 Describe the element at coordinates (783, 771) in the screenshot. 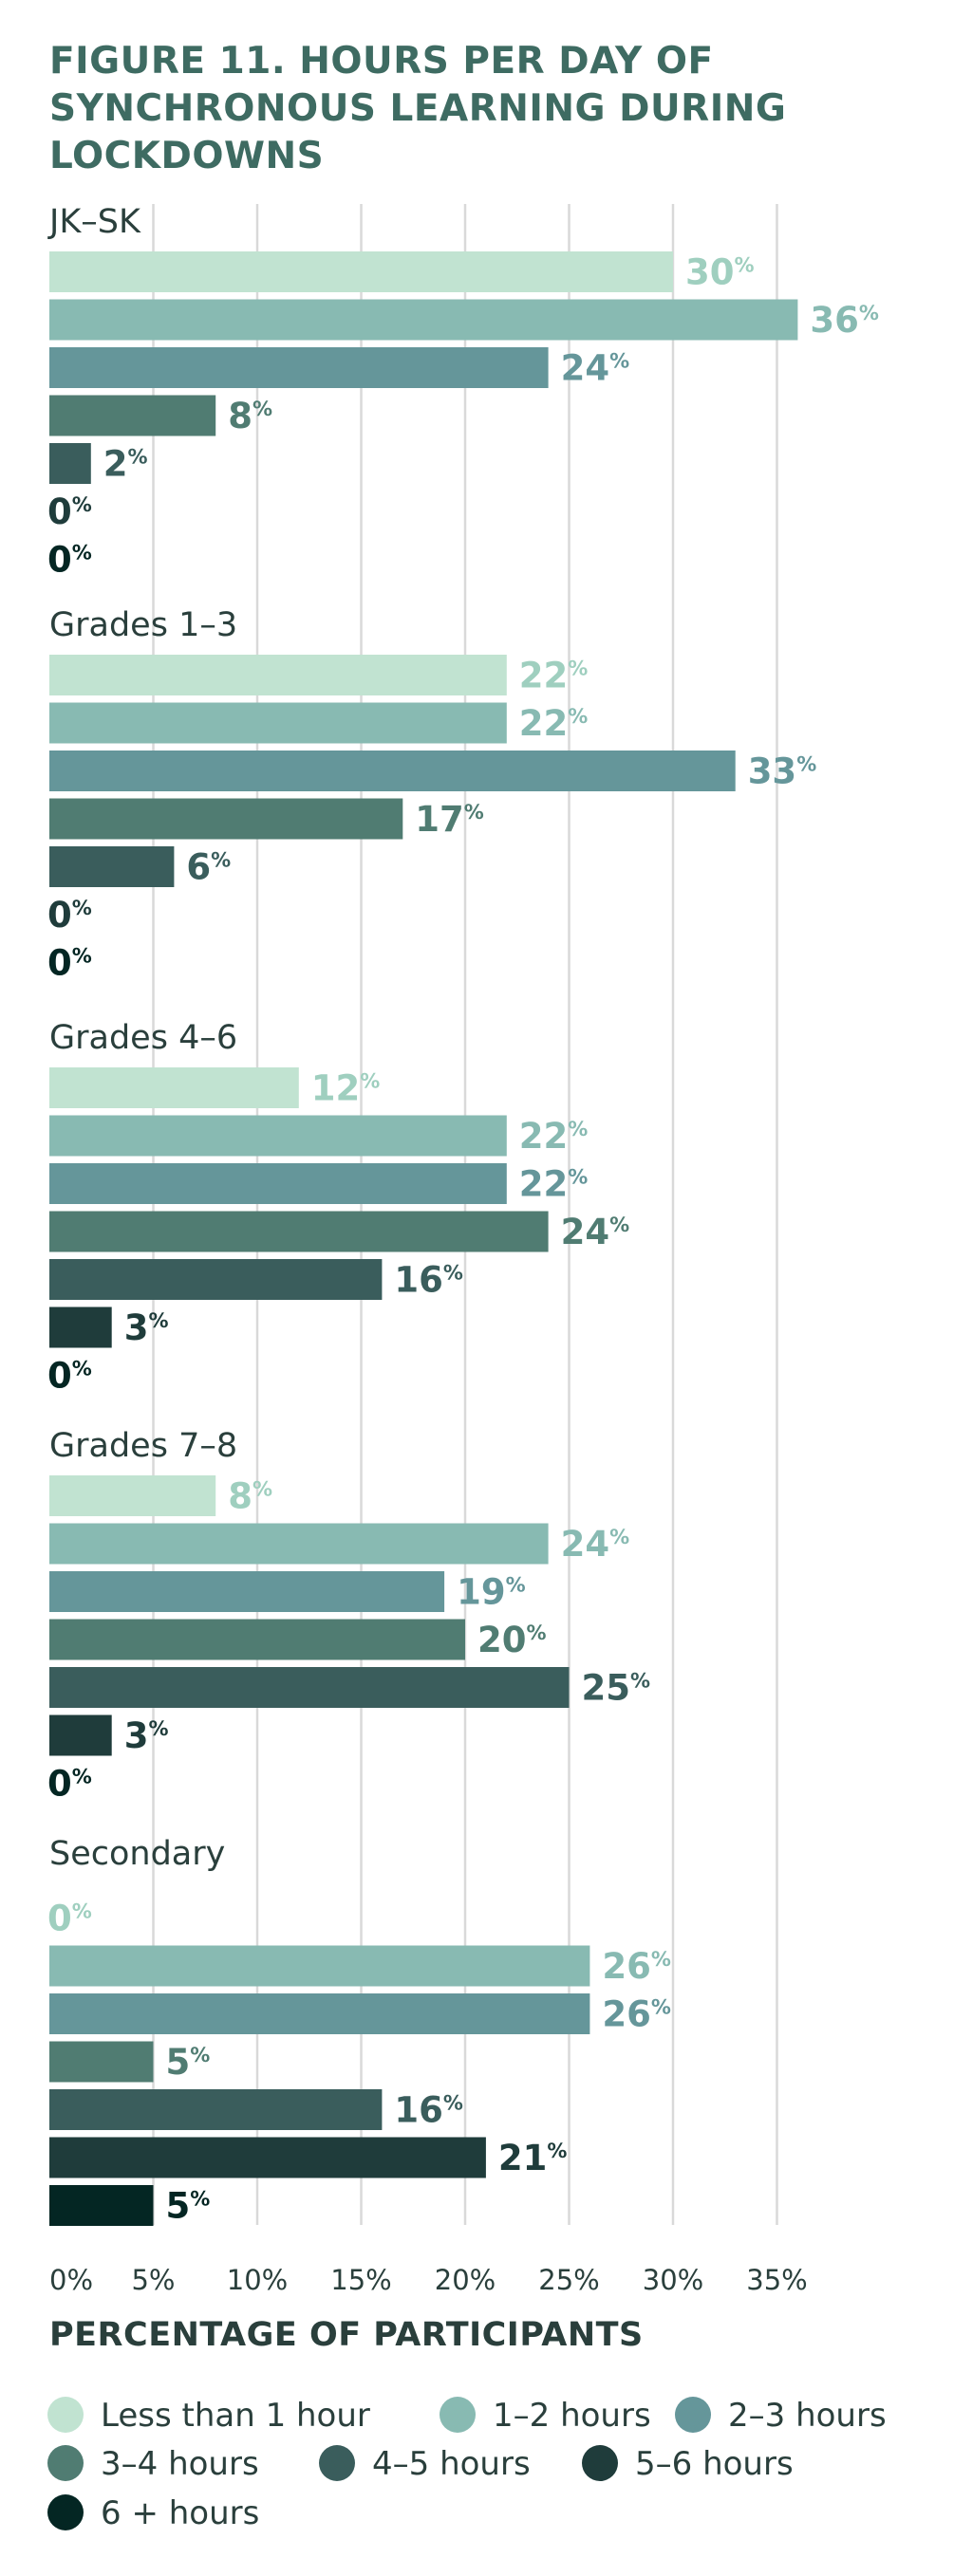

I see `value-label: 33%` at that location.